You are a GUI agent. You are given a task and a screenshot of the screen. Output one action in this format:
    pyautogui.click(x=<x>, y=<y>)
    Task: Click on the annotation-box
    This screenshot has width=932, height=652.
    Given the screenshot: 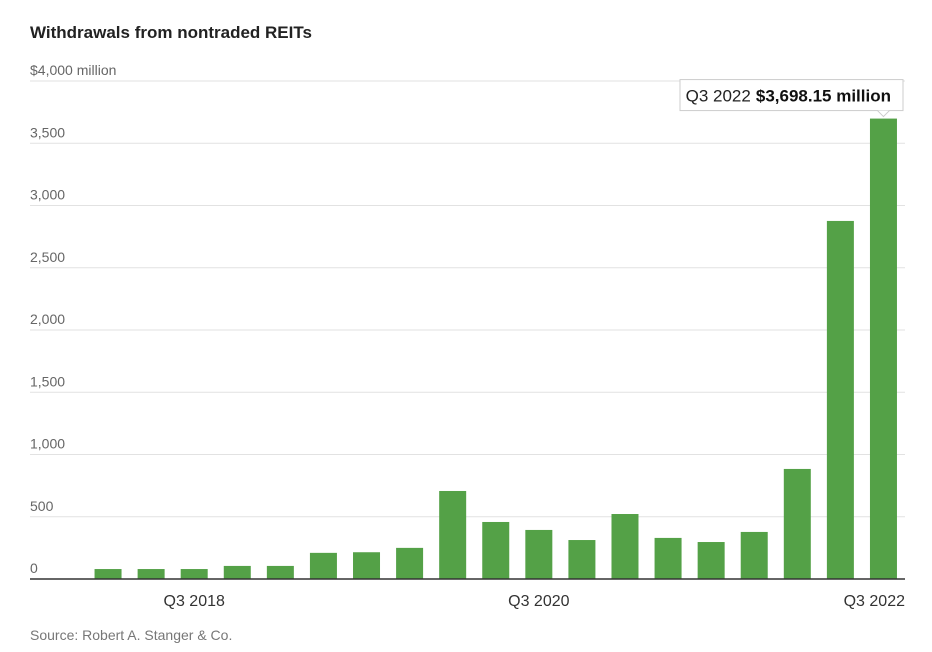 What is the action you would take?
    pyautogui.click(x=791, y=95)
    